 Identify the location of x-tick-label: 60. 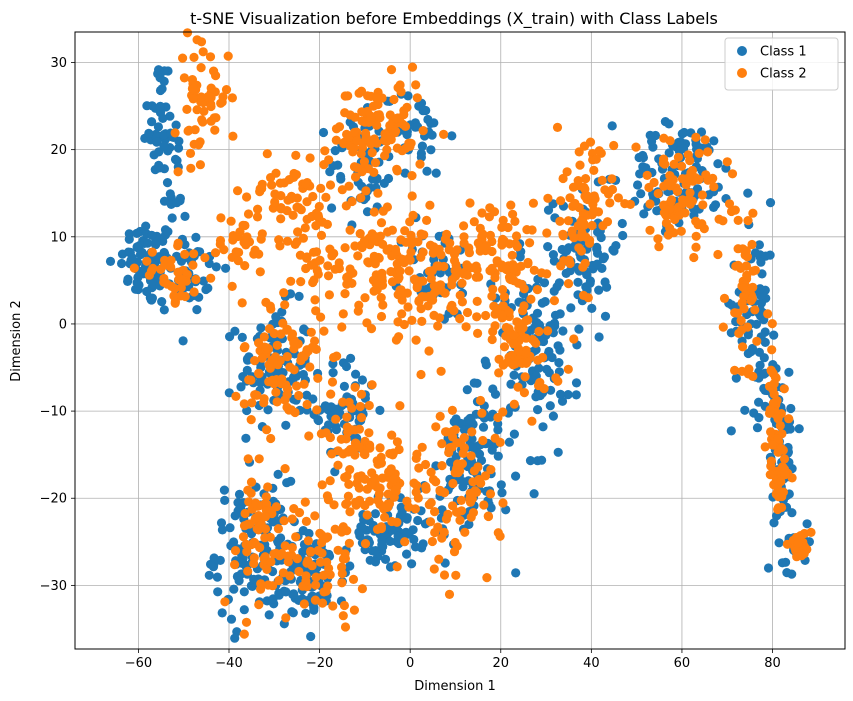
(682, 663).